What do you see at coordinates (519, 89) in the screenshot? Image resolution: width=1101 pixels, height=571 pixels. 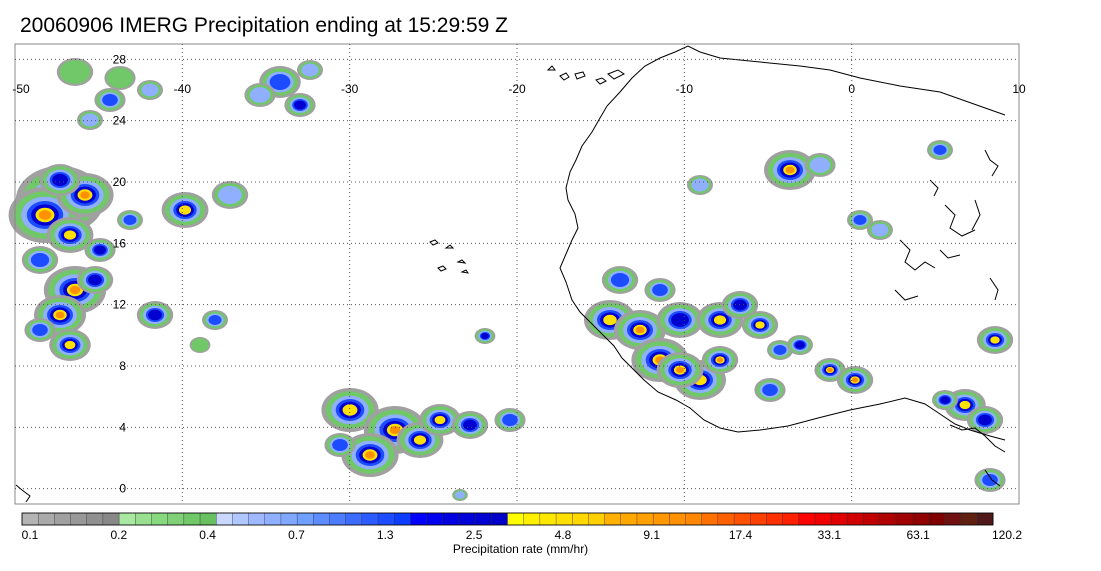 I see `longitude-labels: -50 -40 -30 -20 -10 0 10` at bounding box center [519, 89].